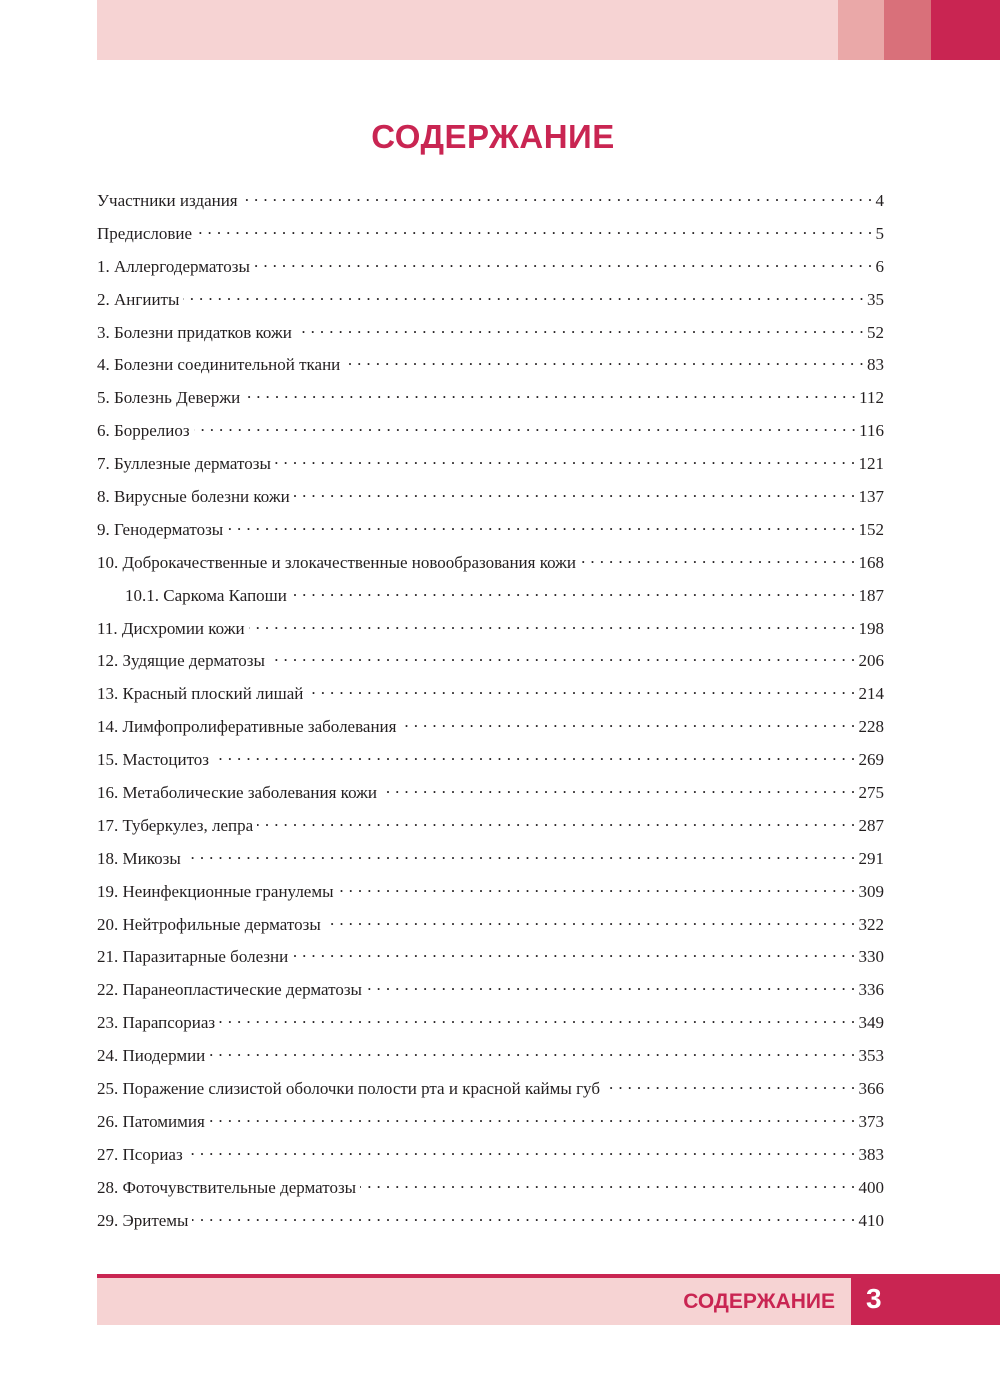 The width and height of the screenshot is (1000, 1395). What do you see at coordinates (490, 271) in the screenshot?
I see `toc-entry: 1. Аллергодерматозы 6` at bounding box center [490, 271].